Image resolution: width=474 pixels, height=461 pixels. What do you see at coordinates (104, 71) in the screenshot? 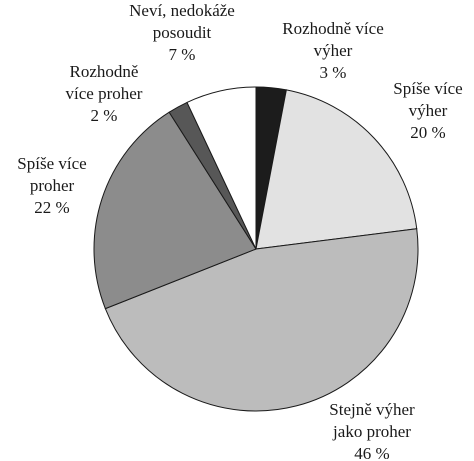
I see `slice-label: Rozhodně` at bounding box center [104, 71].